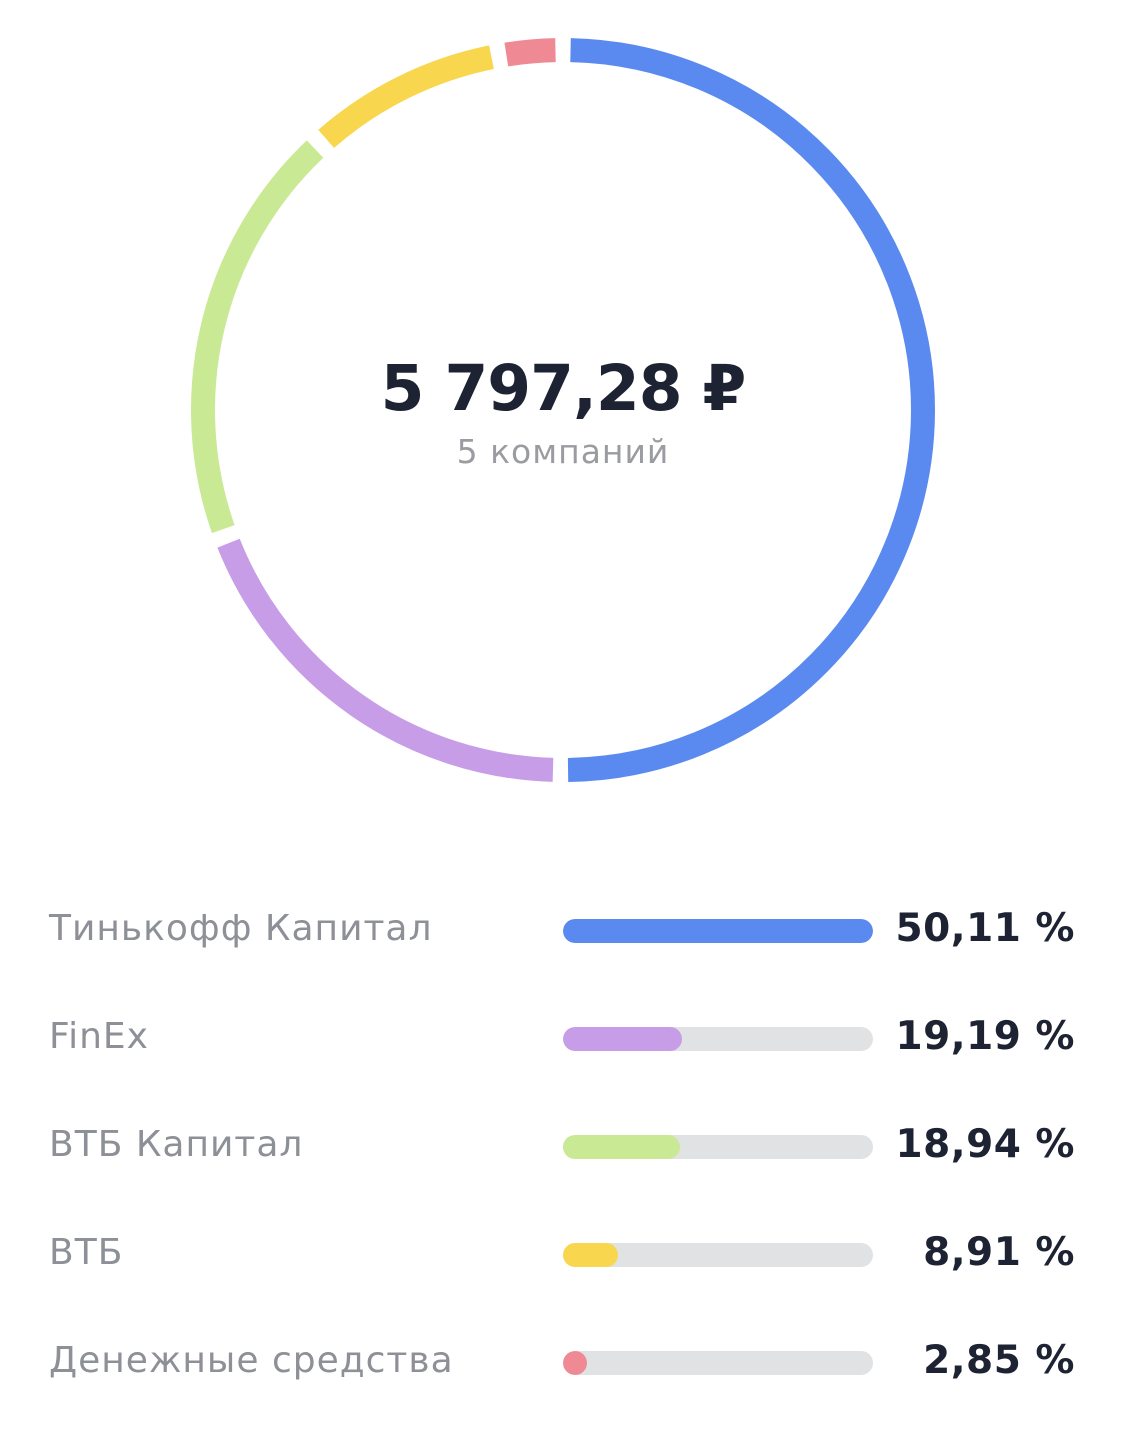  Describe the element at coordinates (985, 928) in the screenshot. I see `legend-percent: 50,11 %` at that location.